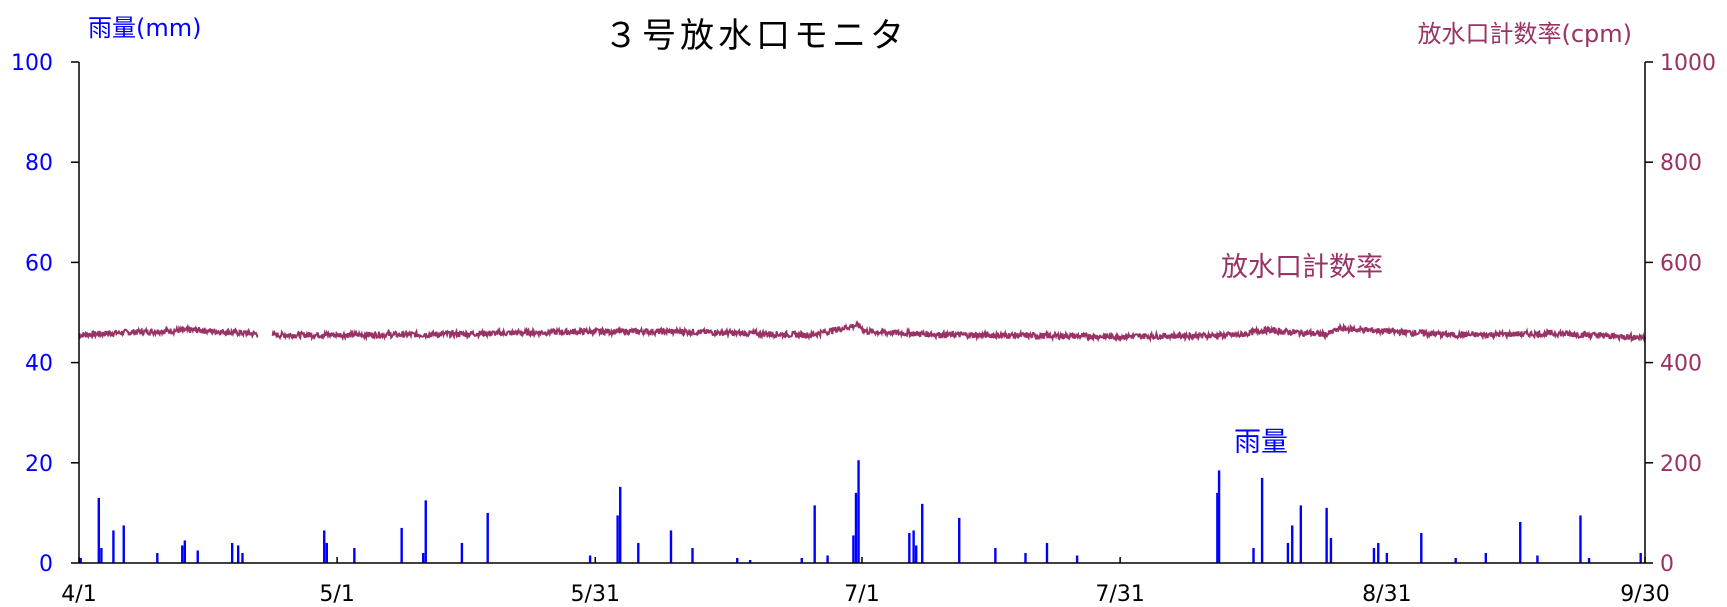 The image size is (1727, 607). Describe the element at coordinates (144, 28) in the screenshot. I see `left-axis-label: 雨量(mm)` at that location.